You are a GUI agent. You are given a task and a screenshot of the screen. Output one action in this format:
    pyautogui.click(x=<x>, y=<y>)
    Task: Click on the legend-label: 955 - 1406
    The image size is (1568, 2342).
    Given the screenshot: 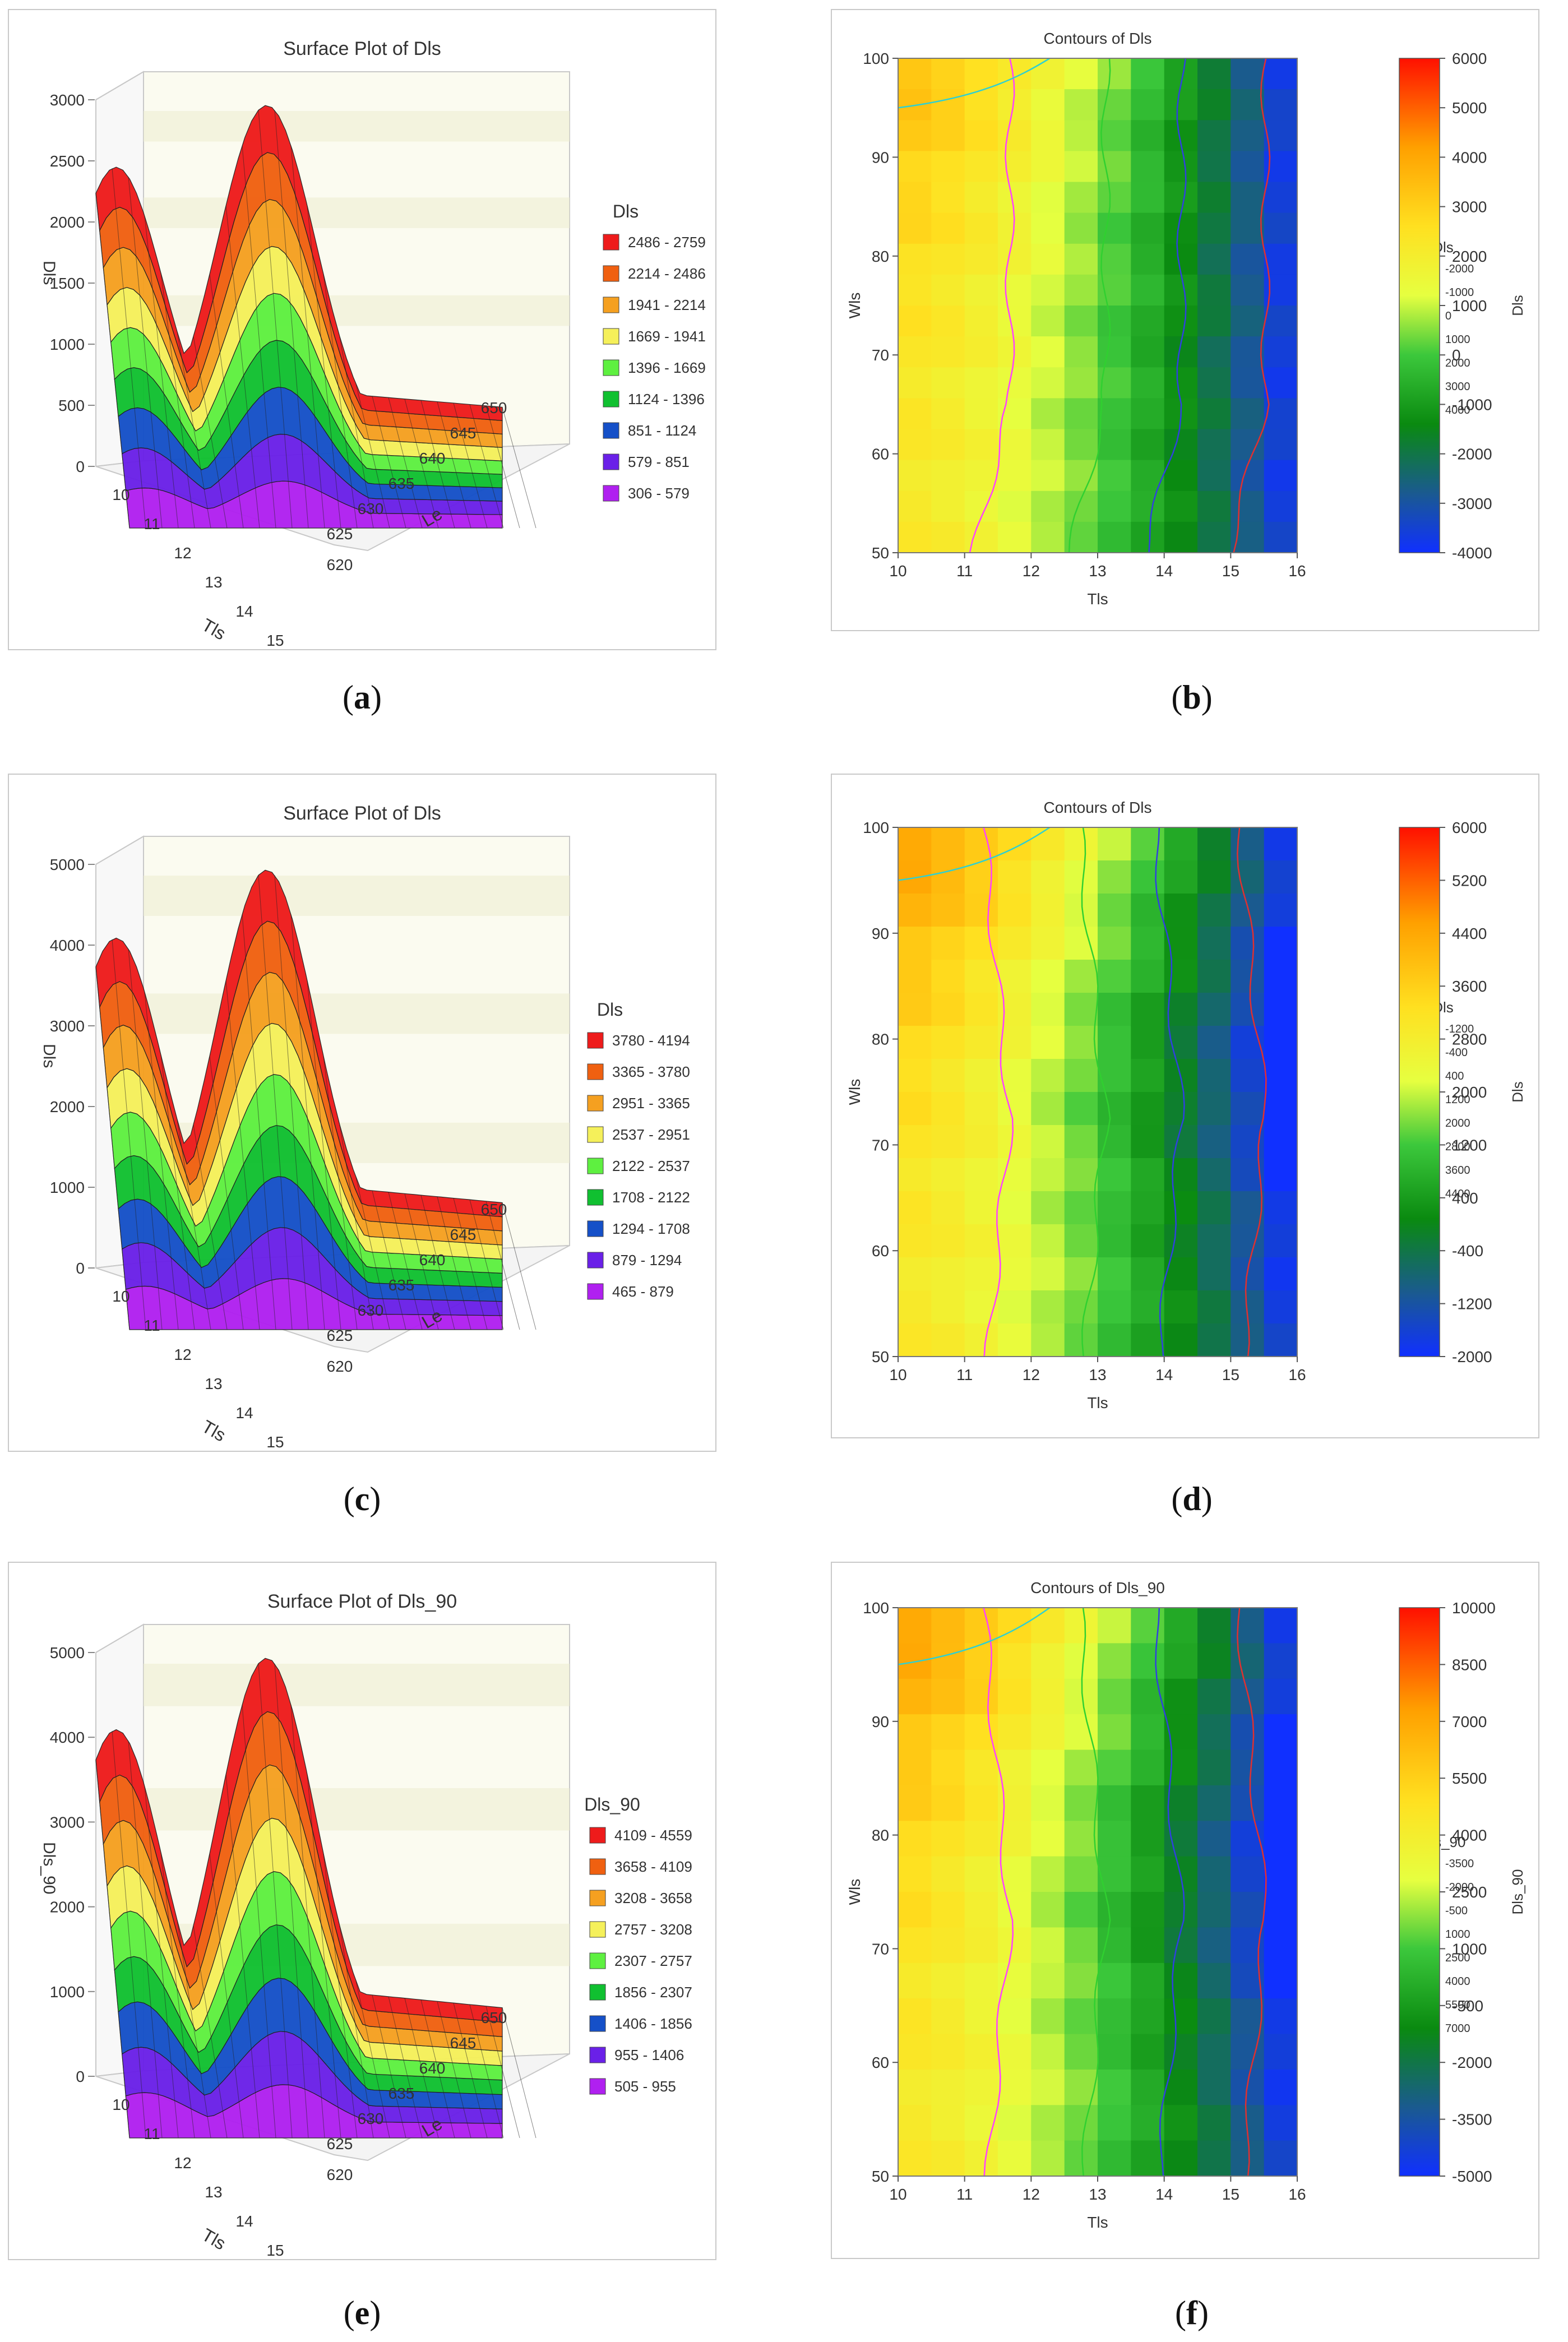 What is the action you would take?
    pyautogui.click(x=649, y=2055)
    